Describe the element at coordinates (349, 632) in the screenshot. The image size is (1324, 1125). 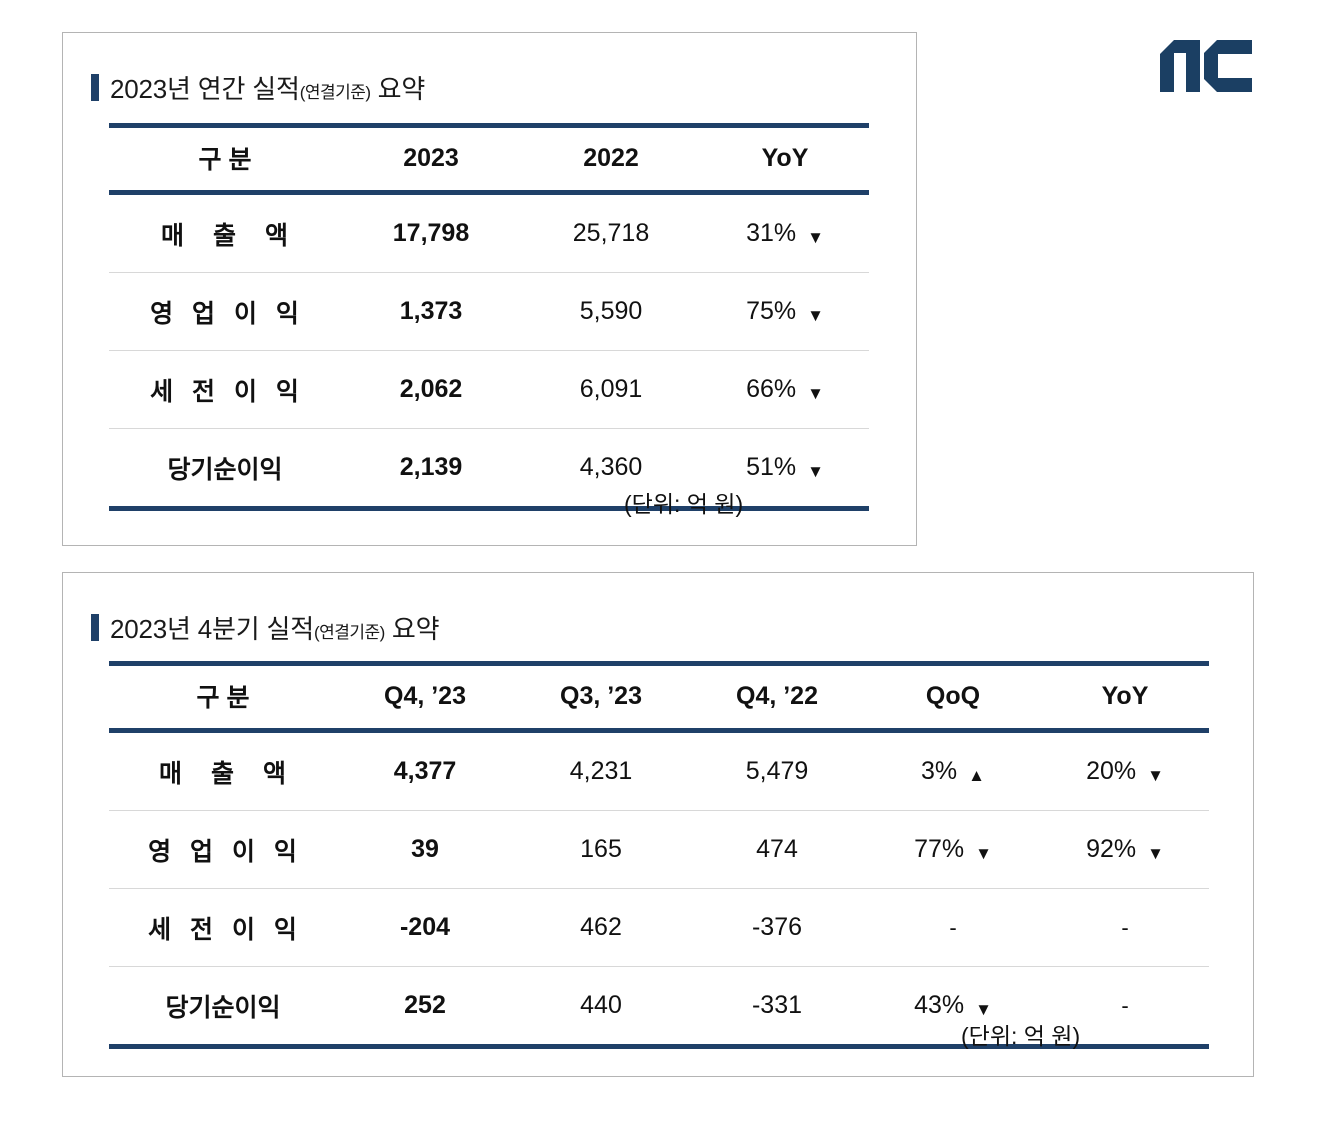
I see `quarter-heading-sub: (연결기준)` at that location.